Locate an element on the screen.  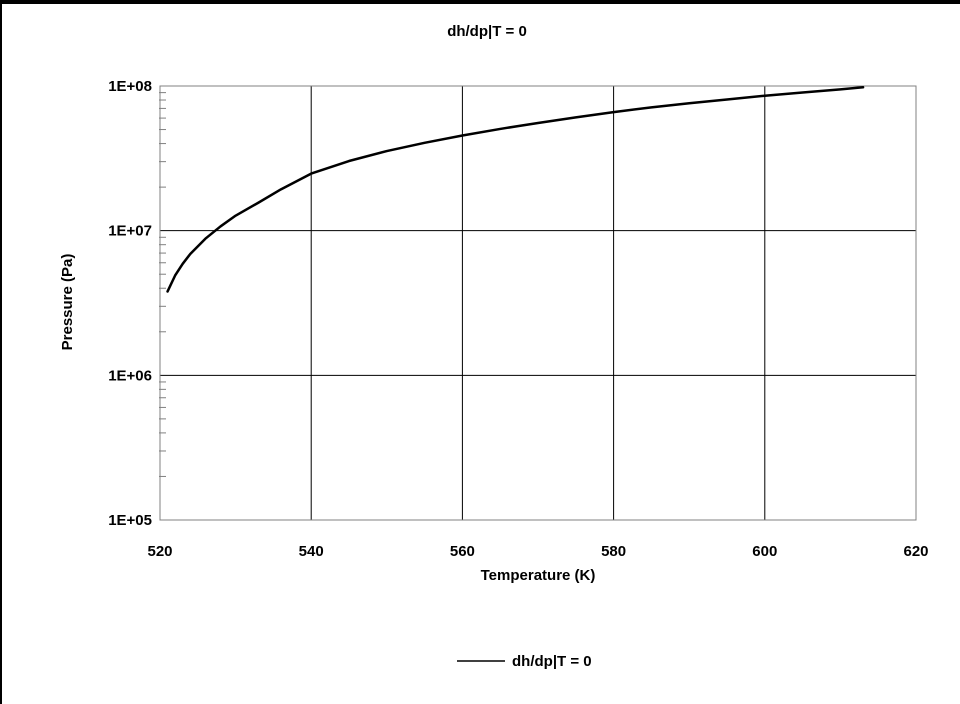
x-axis-title: Temperature (K) is located at coordinates (538, 575).